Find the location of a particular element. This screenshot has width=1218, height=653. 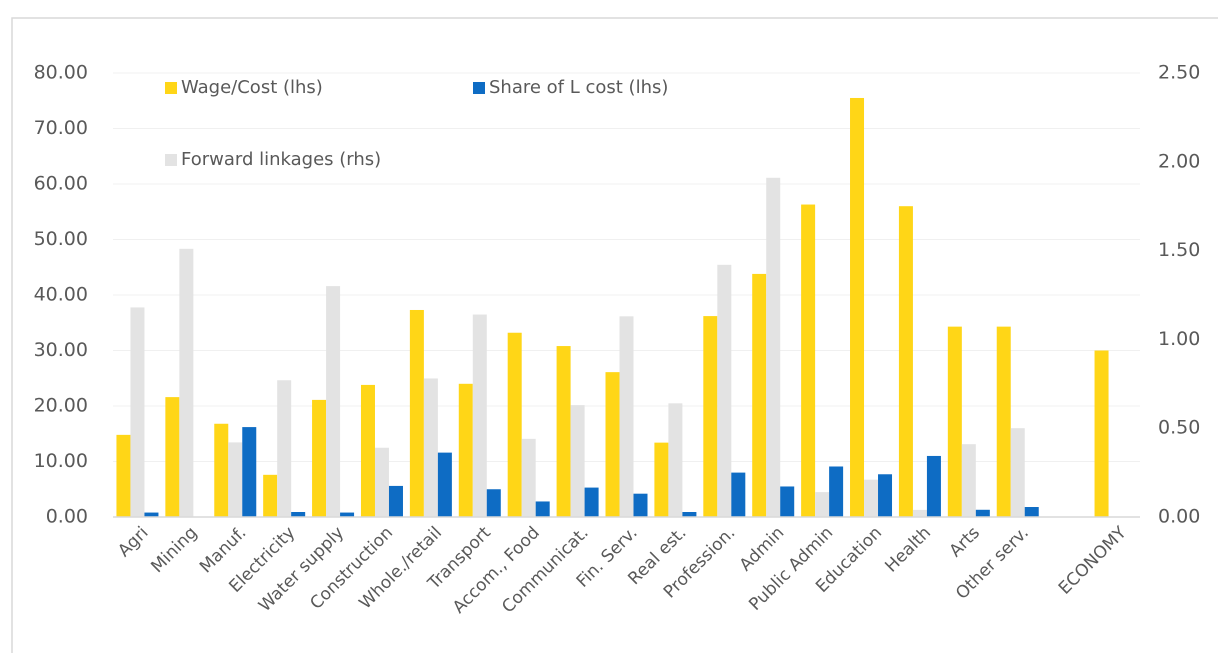

y2-tick-label: 2.50 is located at coordinates (1179, 73).